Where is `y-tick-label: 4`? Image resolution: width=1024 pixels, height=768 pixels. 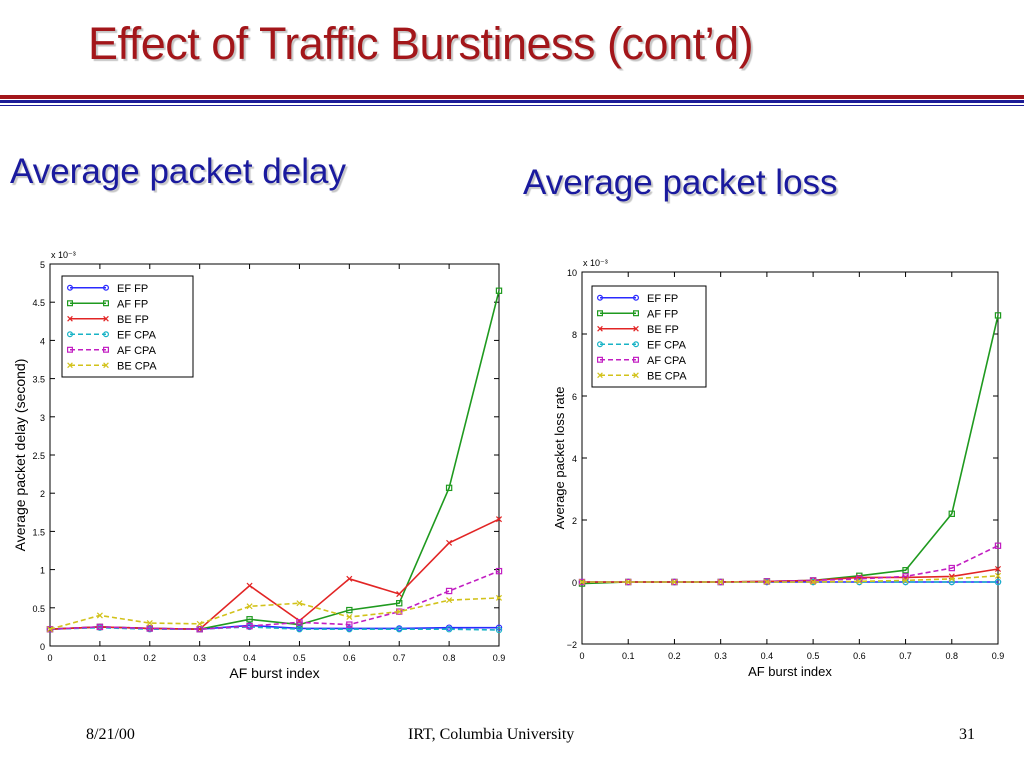 y-tick-label: 4 is located at coordinates (574, 459).